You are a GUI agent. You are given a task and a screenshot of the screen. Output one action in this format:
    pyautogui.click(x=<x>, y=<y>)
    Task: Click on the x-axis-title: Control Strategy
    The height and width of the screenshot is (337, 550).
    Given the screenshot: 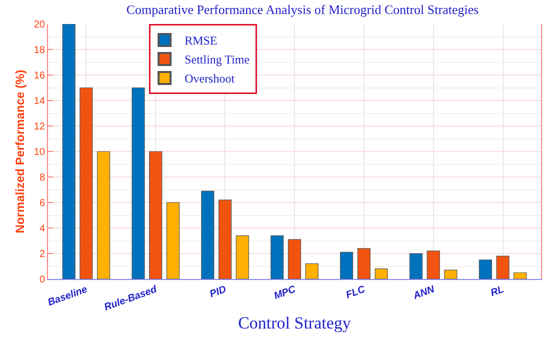 What is the action you would take?
    pyautogui.click(x=295, y=323)
    